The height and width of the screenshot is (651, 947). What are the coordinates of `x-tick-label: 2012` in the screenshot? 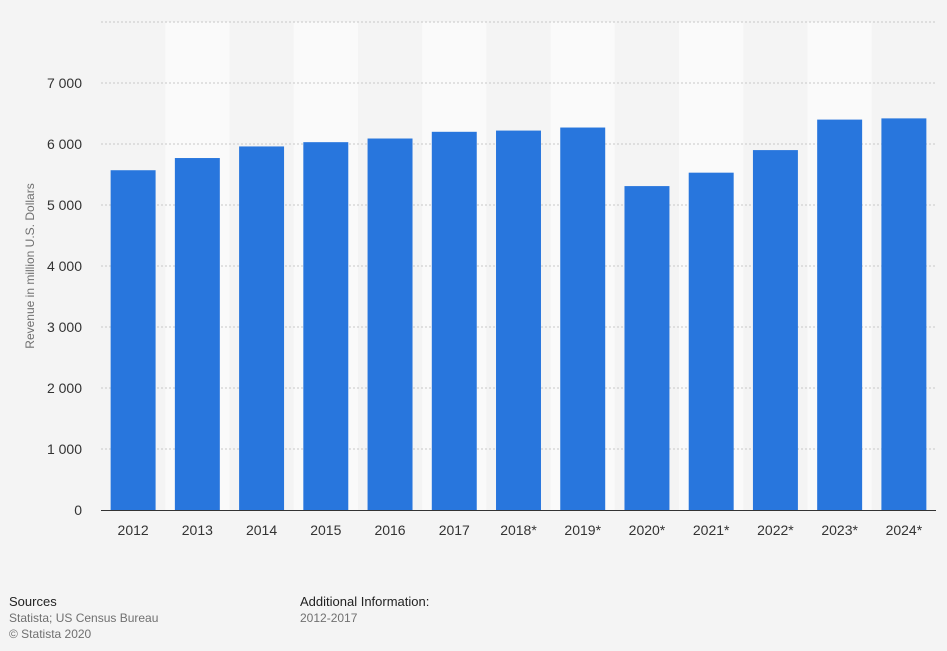 It's located at (133, 530).